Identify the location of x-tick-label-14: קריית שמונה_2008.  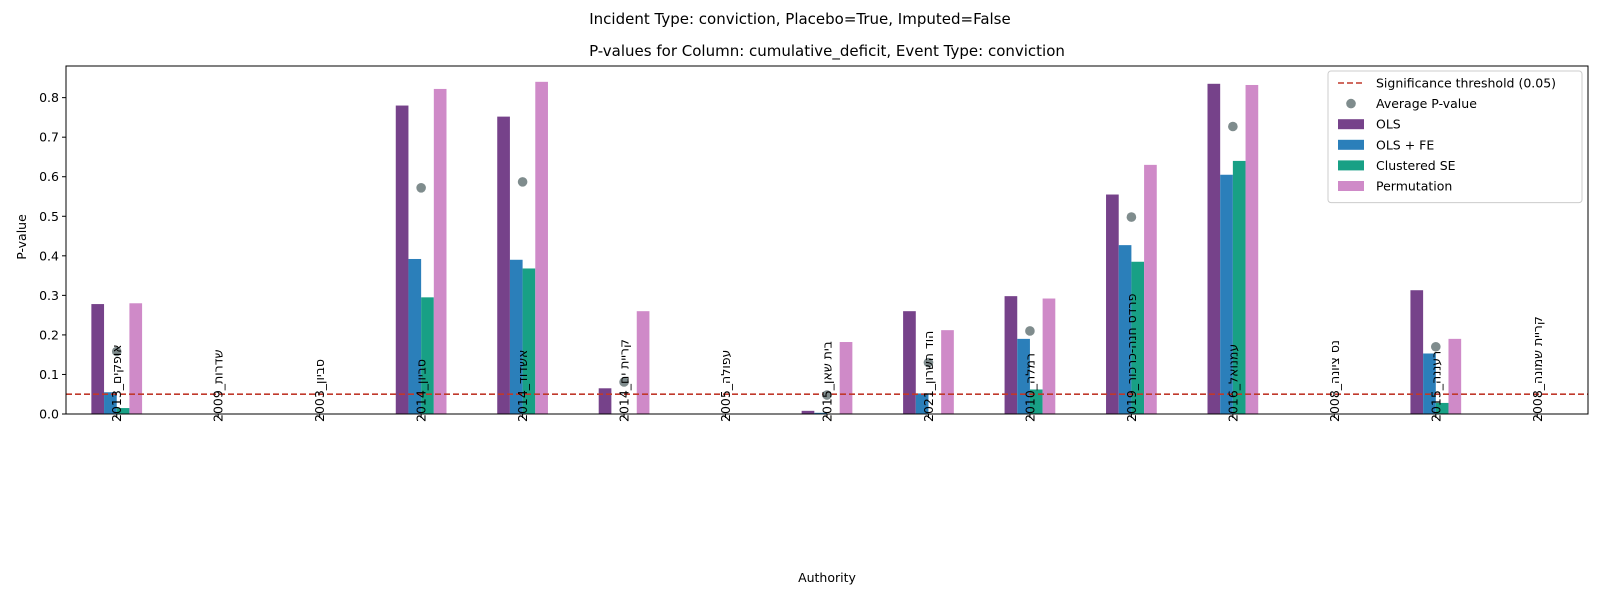
(1537, 369).